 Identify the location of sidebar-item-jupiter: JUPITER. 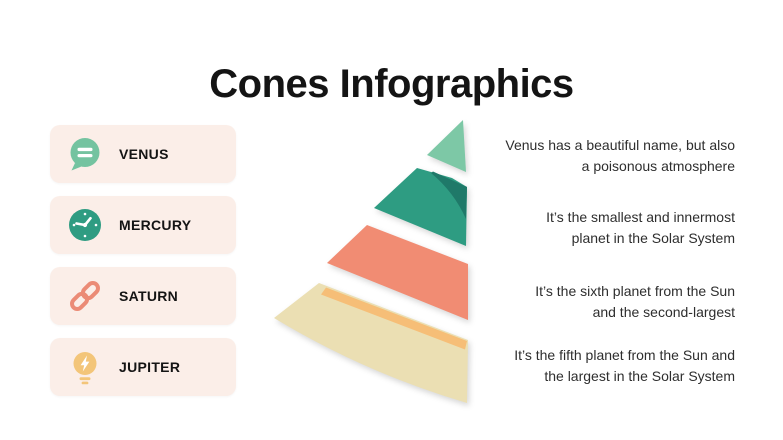
(143, 367).